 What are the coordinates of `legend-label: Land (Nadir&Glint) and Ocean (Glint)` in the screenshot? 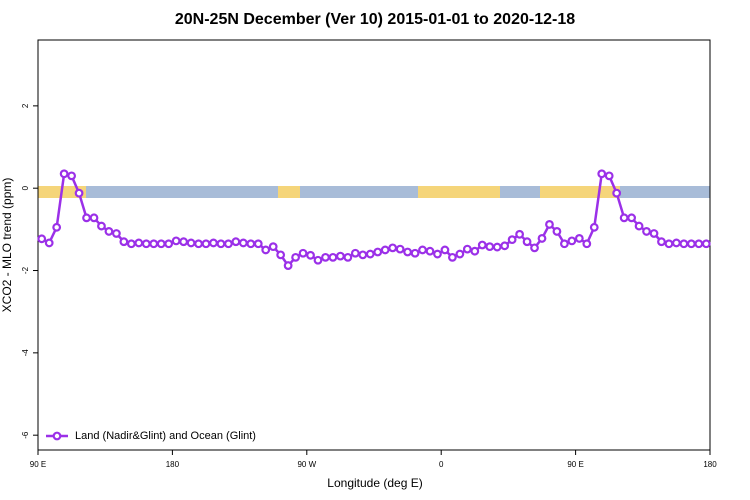 It's located at (165, 436).